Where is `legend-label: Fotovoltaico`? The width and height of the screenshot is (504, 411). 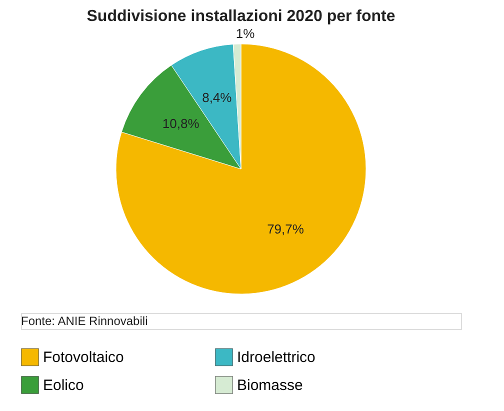 legend-label: Fotovoltaico is located at coordinates (83, 357).